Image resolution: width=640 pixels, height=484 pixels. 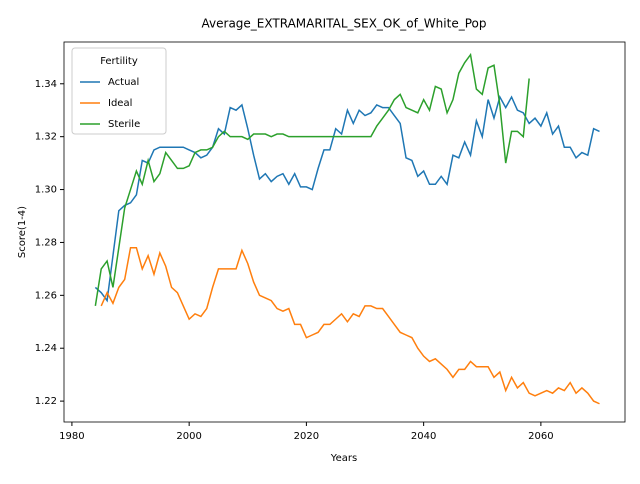 What do you see at coordinates (46, 401) in the screenshot?
I see `y-tick-label: 1.22` at bounding box center [46, 401].